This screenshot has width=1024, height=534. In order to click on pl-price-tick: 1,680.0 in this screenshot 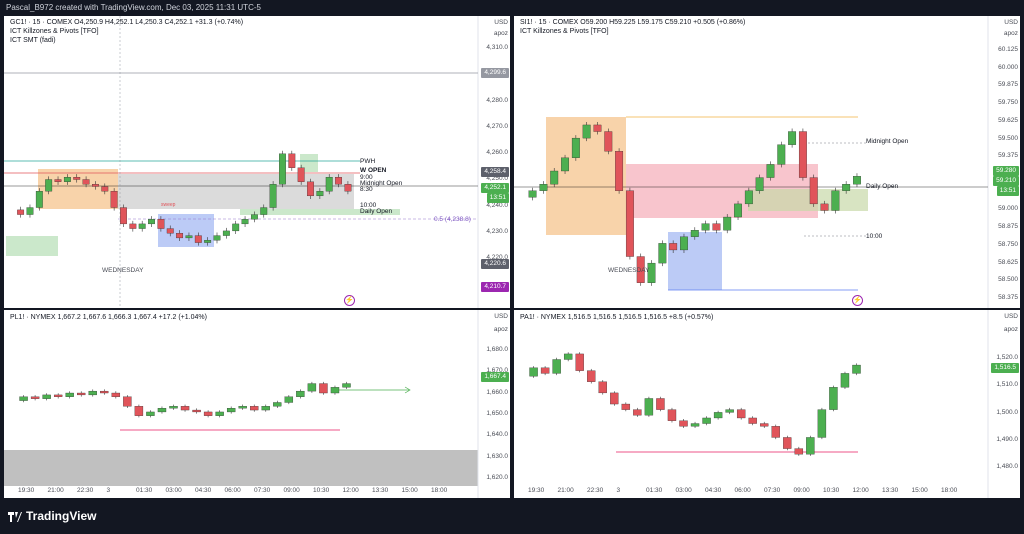, I will do `click(497, 349)`.